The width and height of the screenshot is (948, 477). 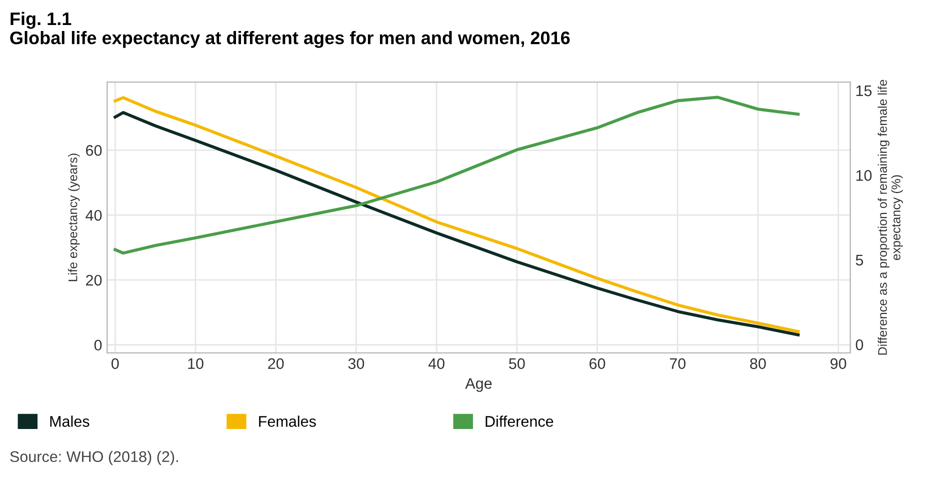 What do you see at coordinates (74, 218) in the screenshot?
I see `y-axis-title: Life expectancy (years)` at bounding box center [74, 218].